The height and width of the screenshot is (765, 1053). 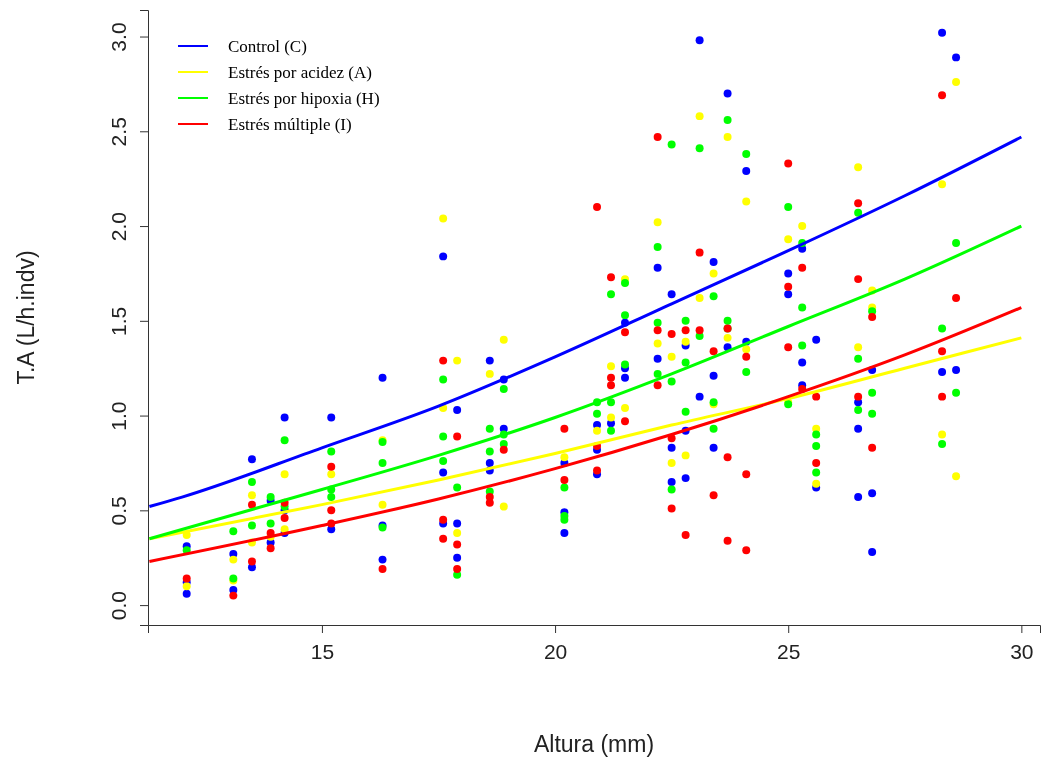 I want to click on legend-label: Estrés múltiple (I), so click(x=290, y=124).